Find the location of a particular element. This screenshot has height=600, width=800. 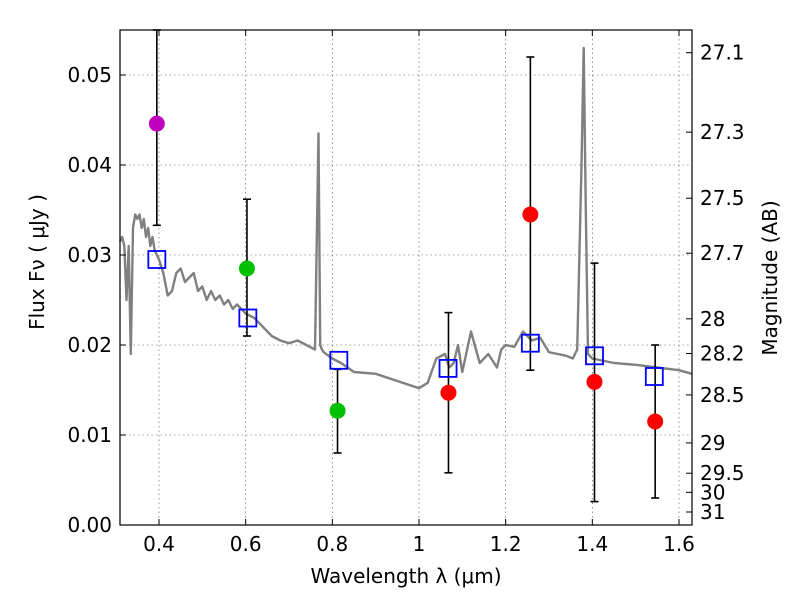

x-tick-label: 0.6 is located at coordinates (246, 544).